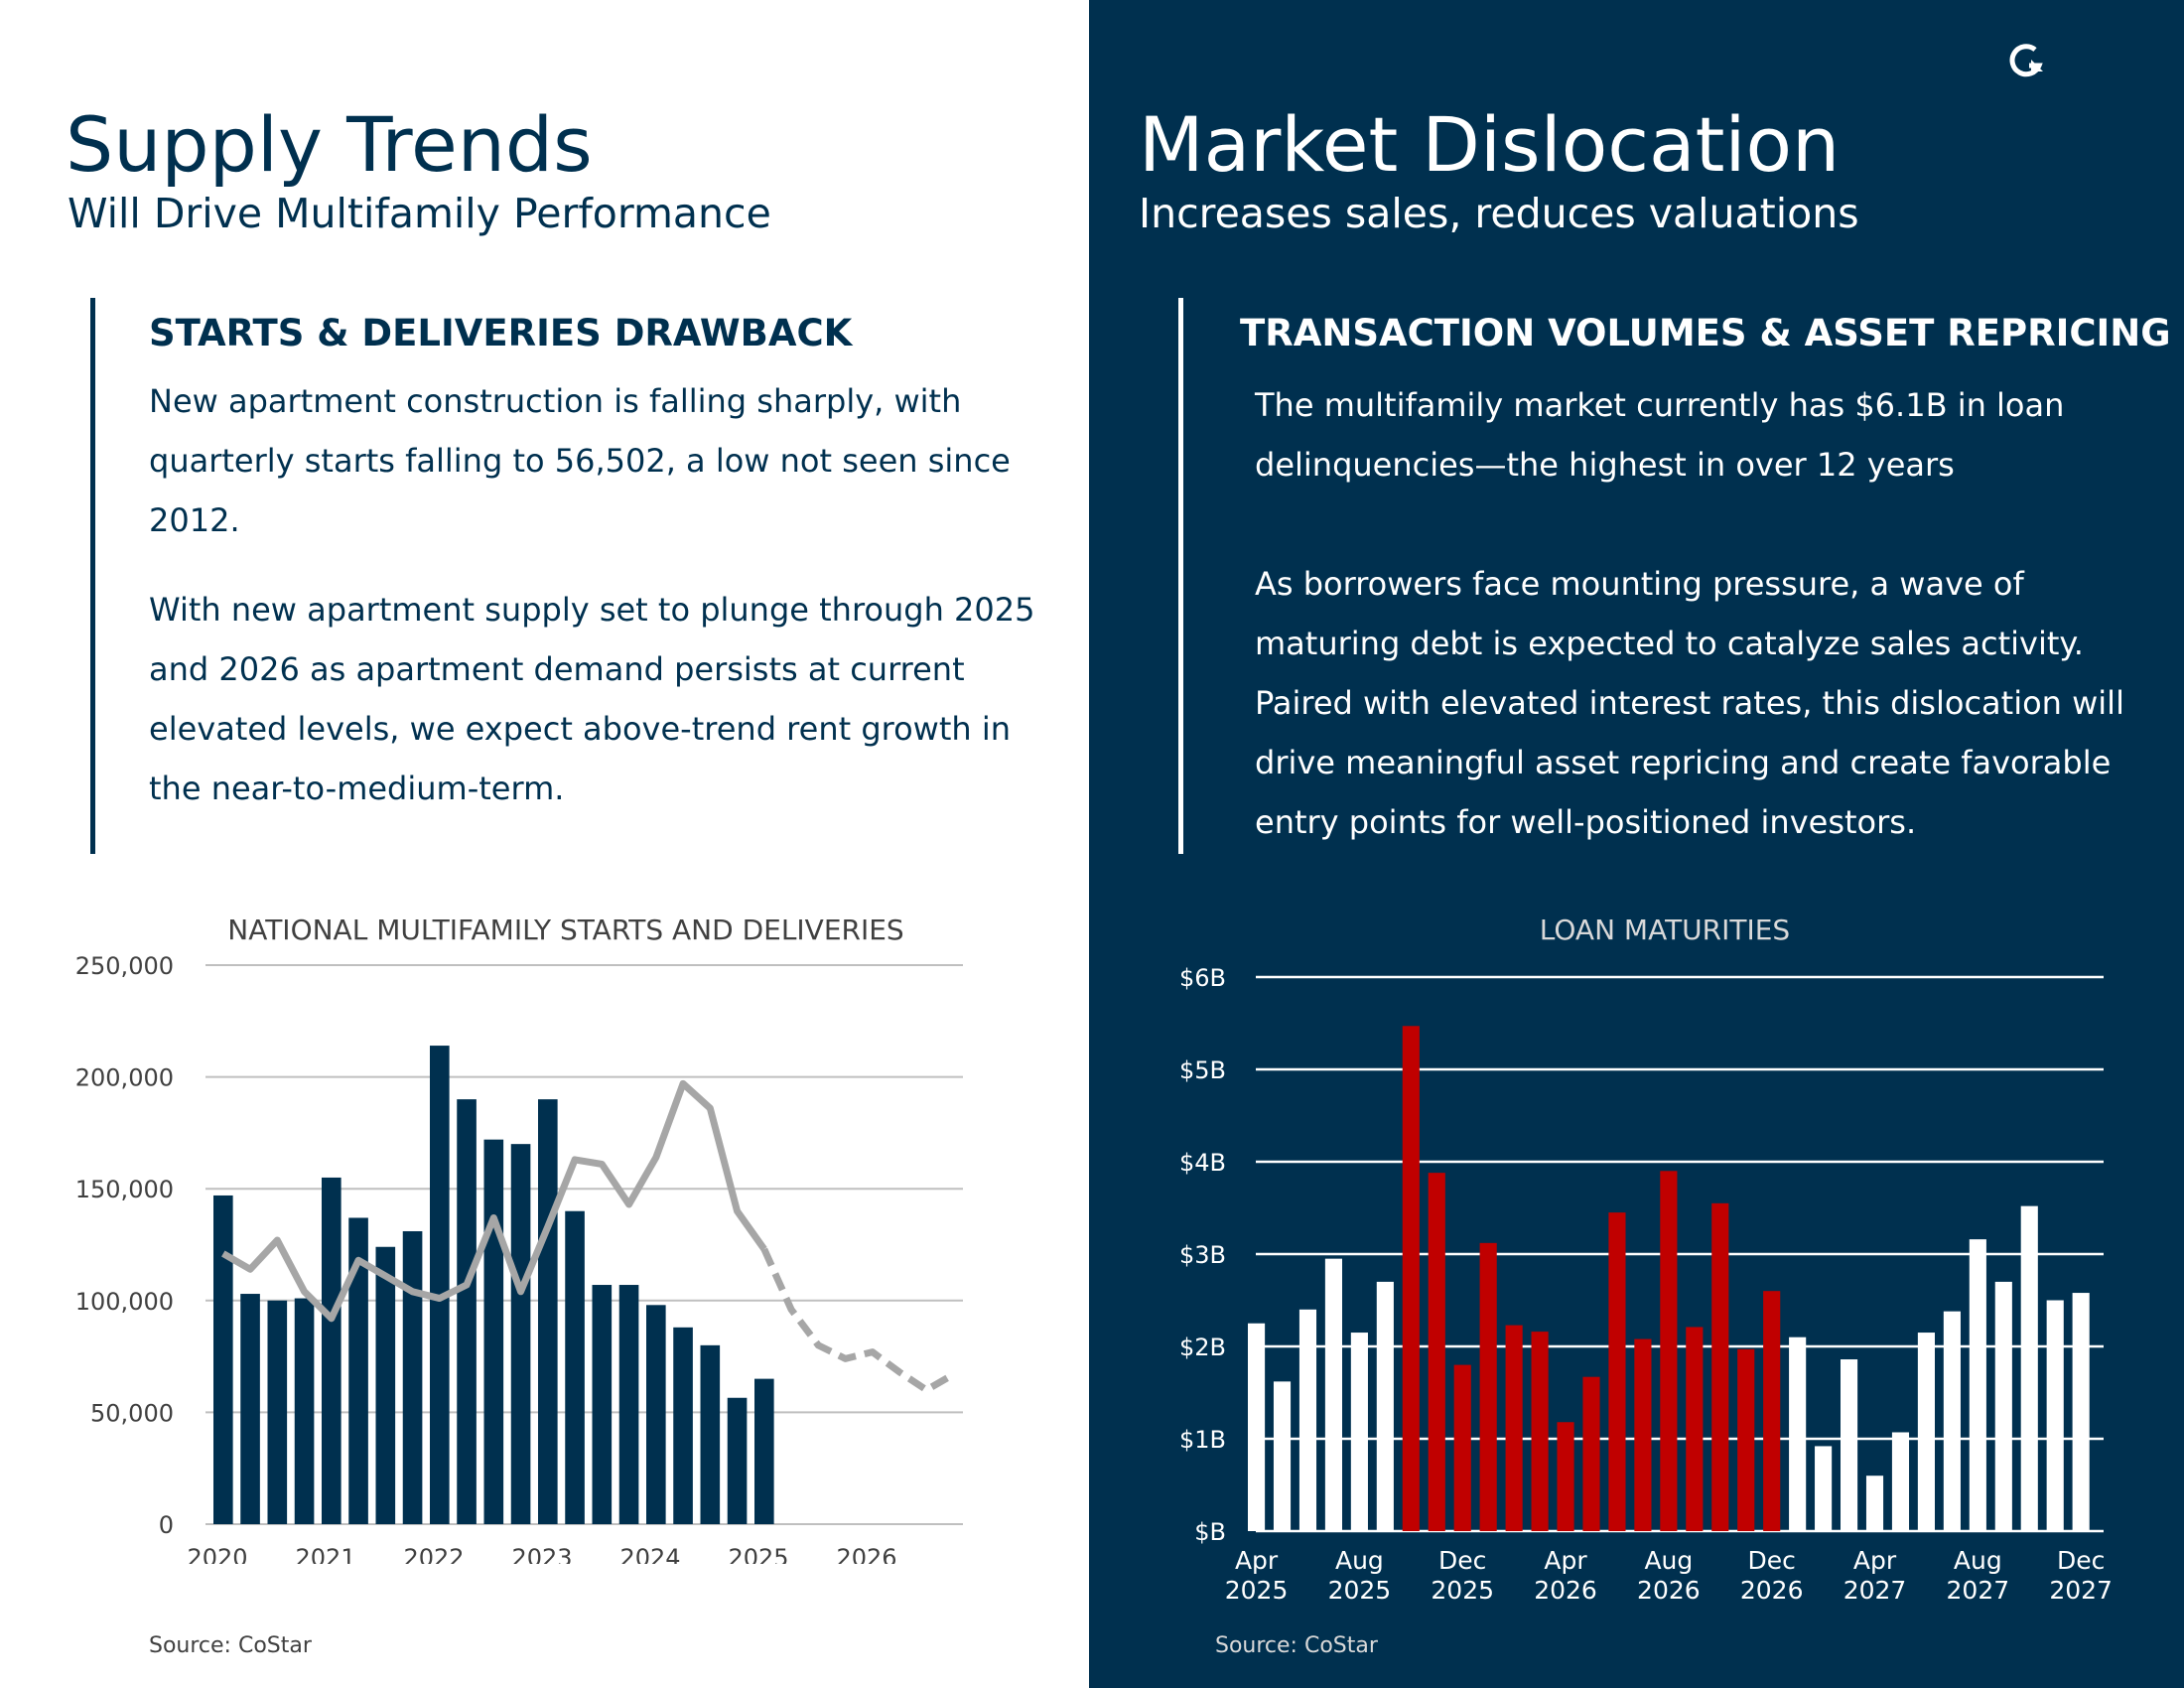 Image resolution: width=2184 pixels, height=1688 pixels. What do you see at coordinates (1202, 1255) in the screenshot?
I see `y-tick-label: $3B` at bounding box center [1202, 1255].